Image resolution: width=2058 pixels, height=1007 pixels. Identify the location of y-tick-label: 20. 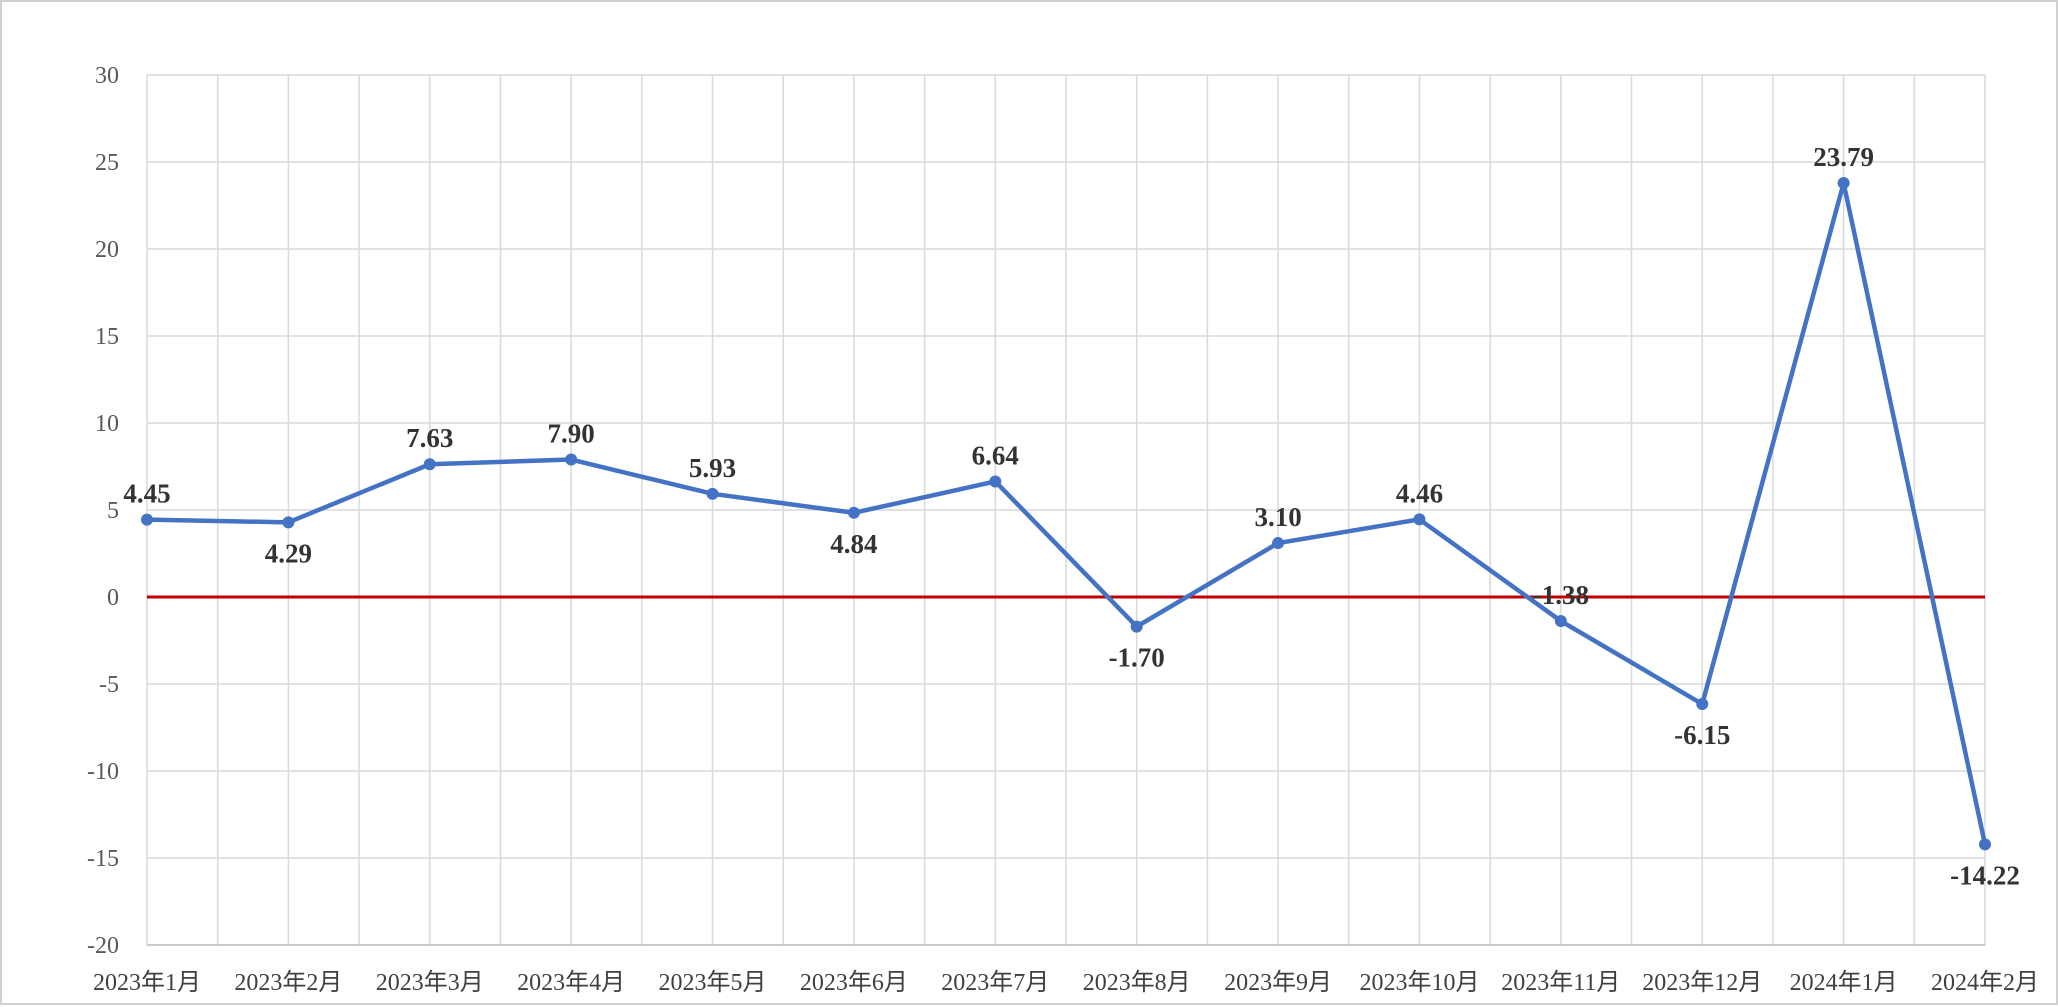
(107, 250).